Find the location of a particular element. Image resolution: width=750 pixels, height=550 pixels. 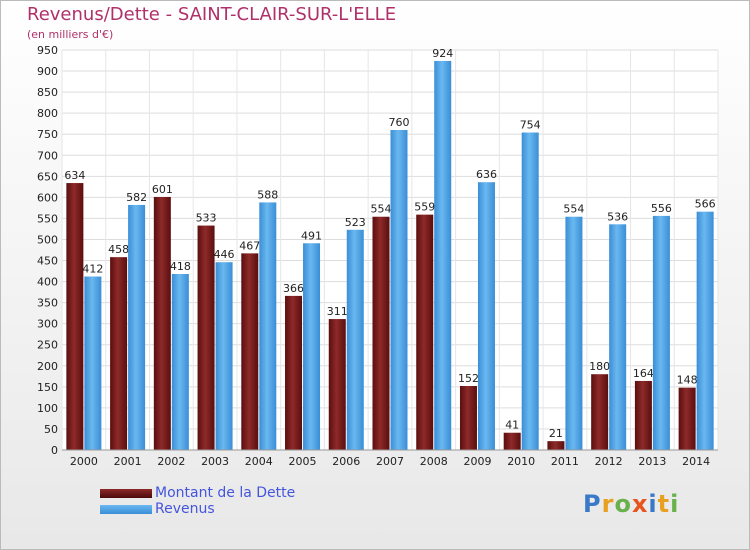

y-tick-label: 500 is located at coordinates (47, 239).